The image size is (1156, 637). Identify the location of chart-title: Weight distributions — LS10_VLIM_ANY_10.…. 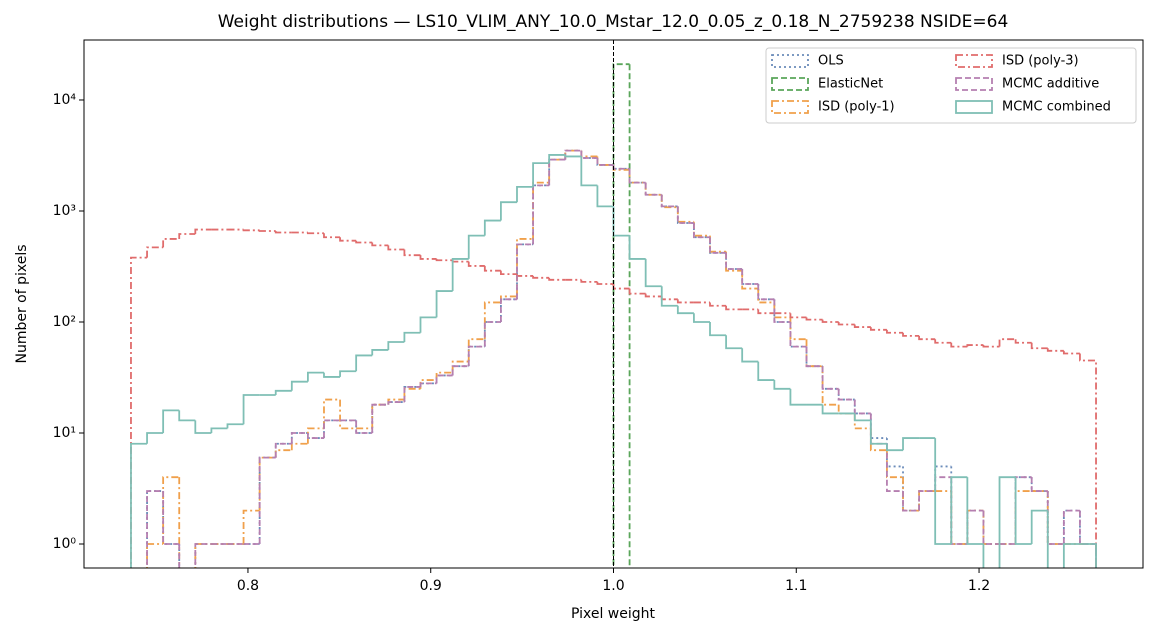
(613, 22).